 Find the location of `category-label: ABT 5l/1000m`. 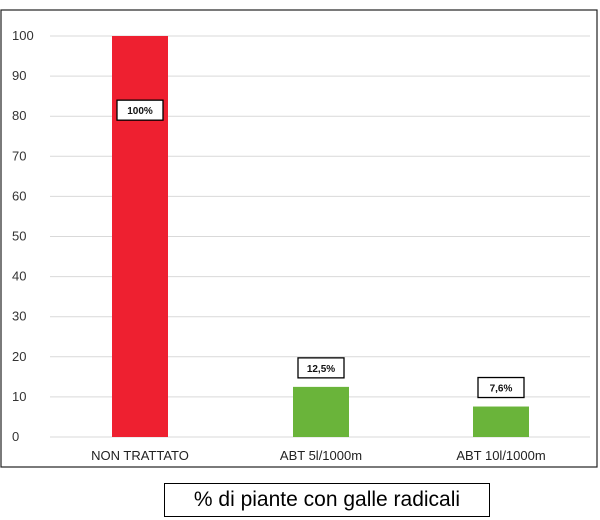

category-label: ABT 5l/1000m is located at coordinates (321, 455).